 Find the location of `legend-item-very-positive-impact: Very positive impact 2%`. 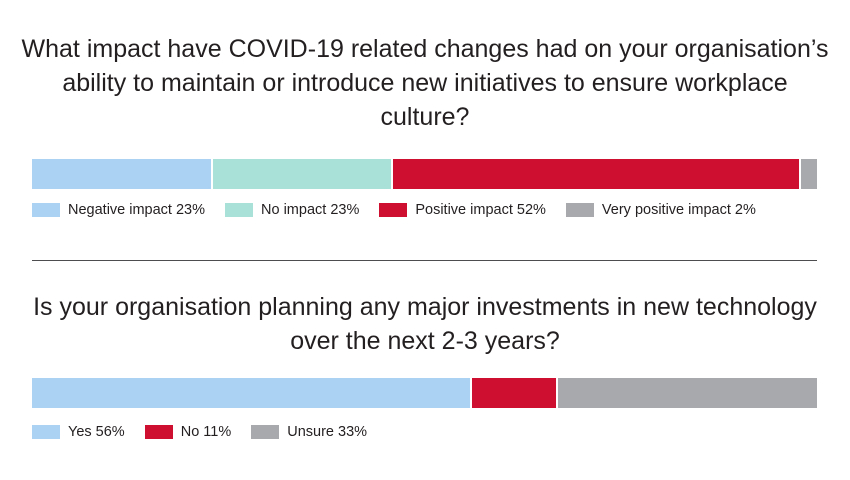

legend-item-very-positive-impact: Very positive impact 2% is located at coordinates (660, 210).